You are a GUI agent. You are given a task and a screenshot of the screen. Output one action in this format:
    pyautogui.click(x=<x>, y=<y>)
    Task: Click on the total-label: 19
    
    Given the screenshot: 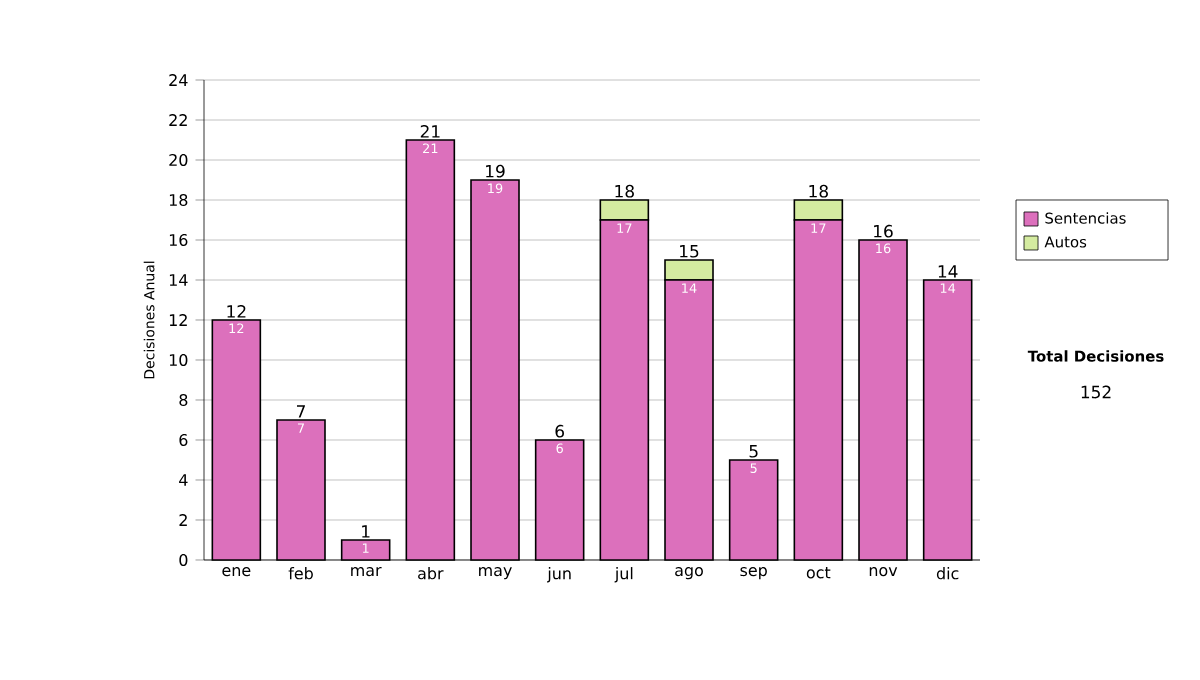 What is the action you would take?
    pyautogui.click(x=495, y=171)
    